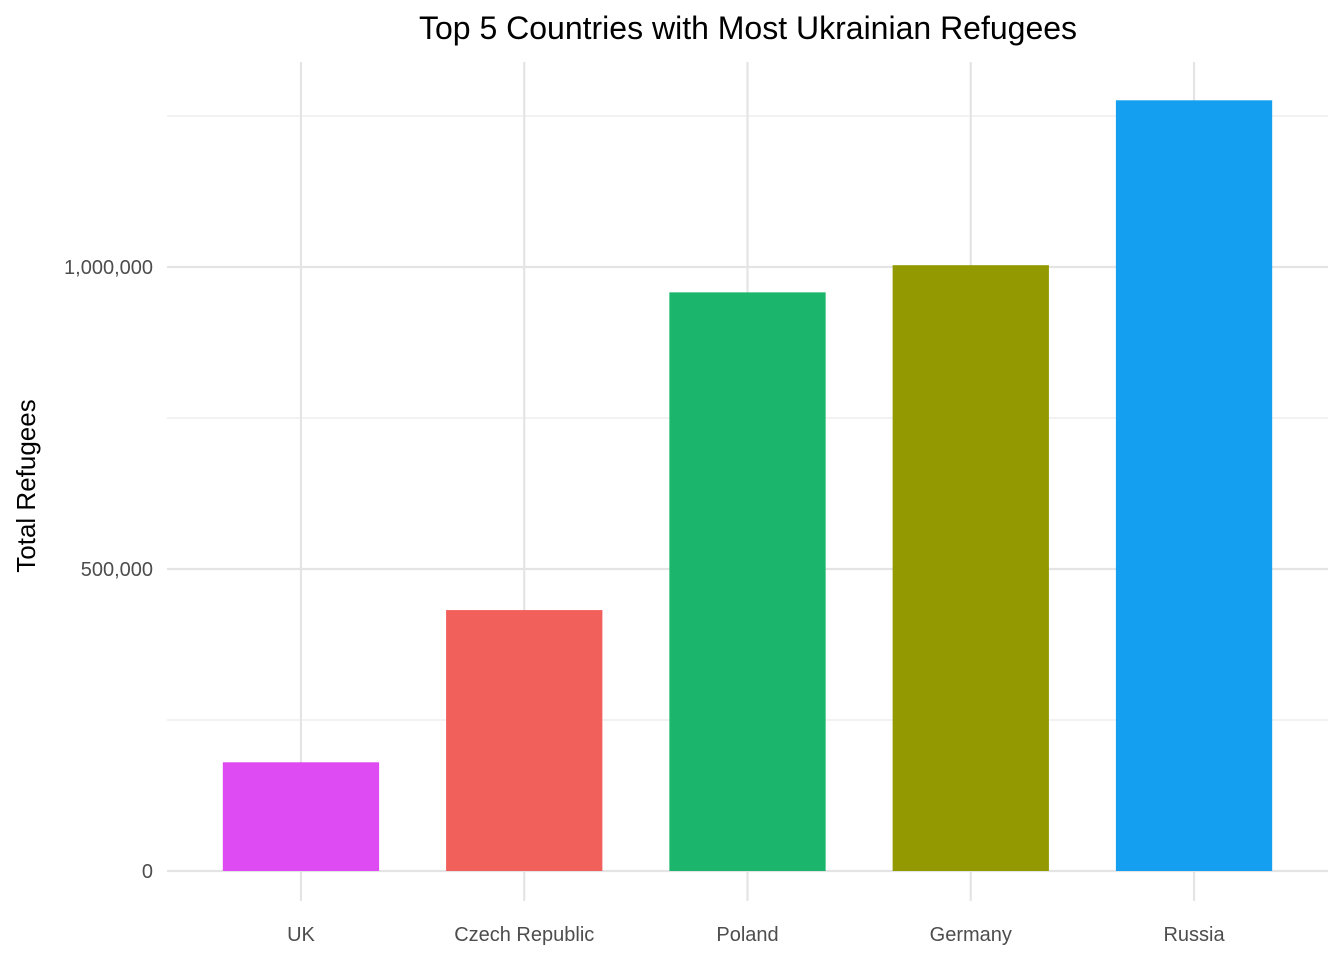 This screenshot has width=1344, height=965. Describe the element at coordinates (524, 740) in the screenshot. I see `bar-czech-republic` at that location.